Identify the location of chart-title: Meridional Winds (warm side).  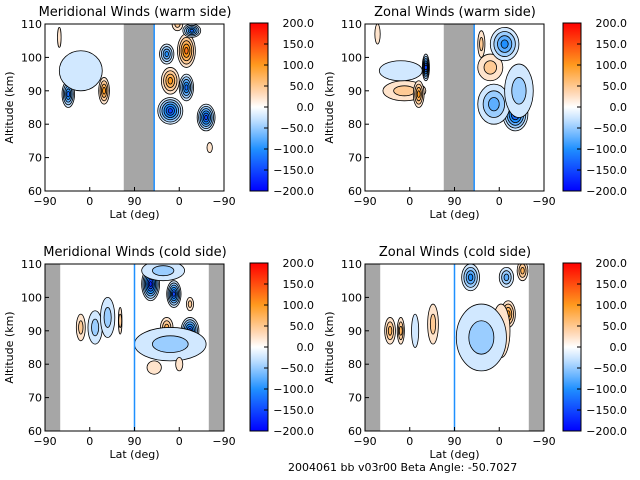
(135, 12).